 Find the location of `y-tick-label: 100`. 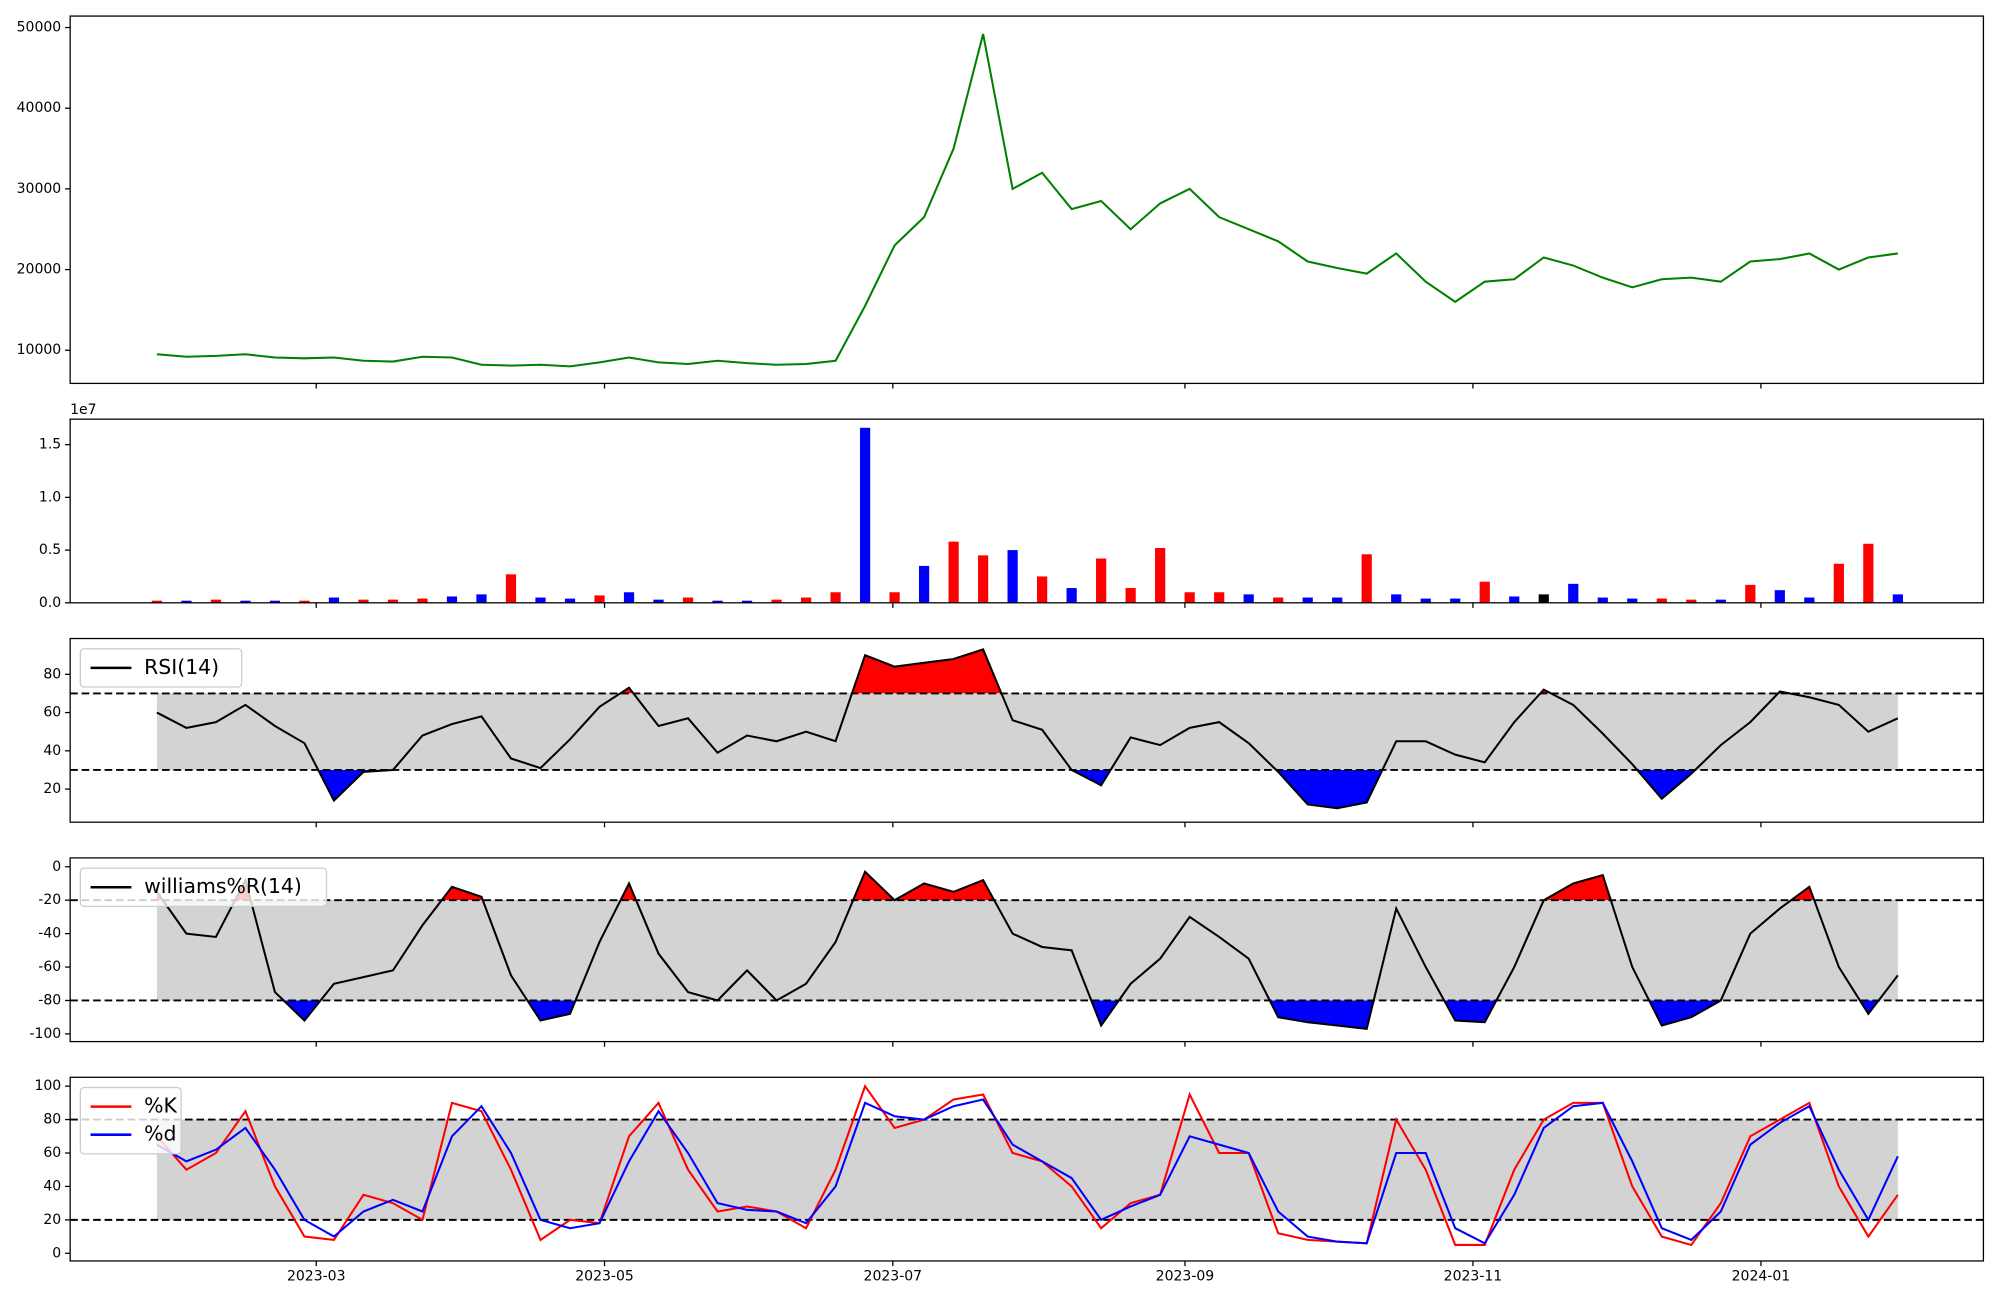

y-tick-label: 100 is located at coordinates (47, 1086).